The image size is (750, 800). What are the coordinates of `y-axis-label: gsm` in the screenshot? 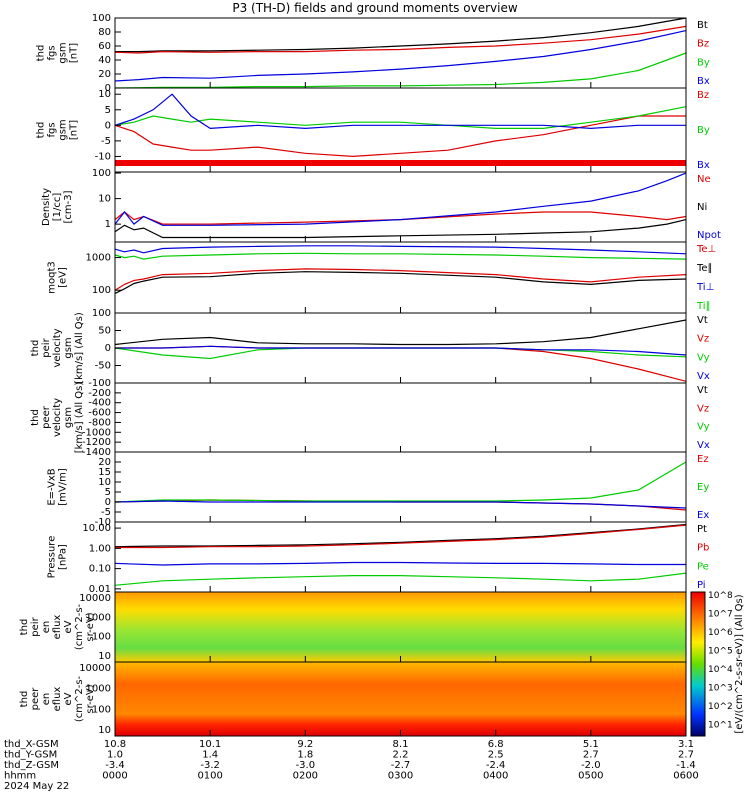 It's located at (68, 347).